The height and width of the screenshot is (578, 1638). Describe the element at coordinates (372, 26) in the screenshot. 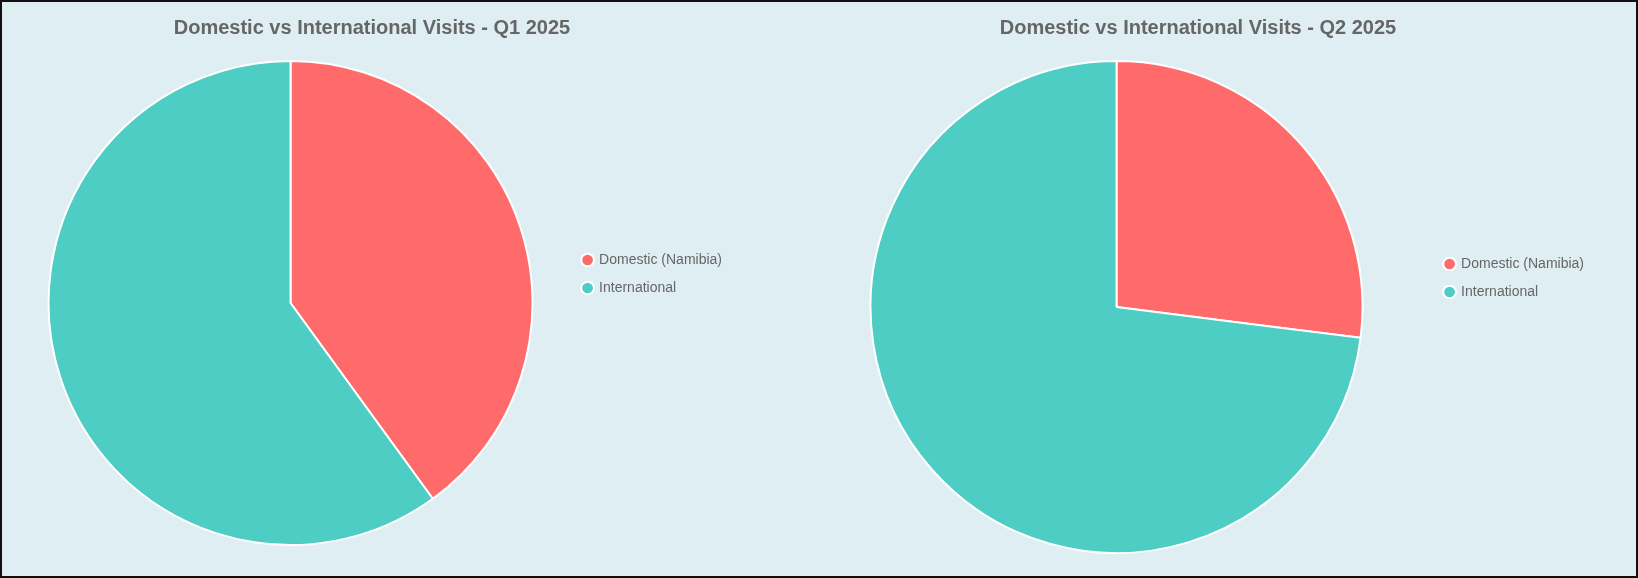

I see `chart-title: Domestic vs International Visits - Q1 2025` at that location.